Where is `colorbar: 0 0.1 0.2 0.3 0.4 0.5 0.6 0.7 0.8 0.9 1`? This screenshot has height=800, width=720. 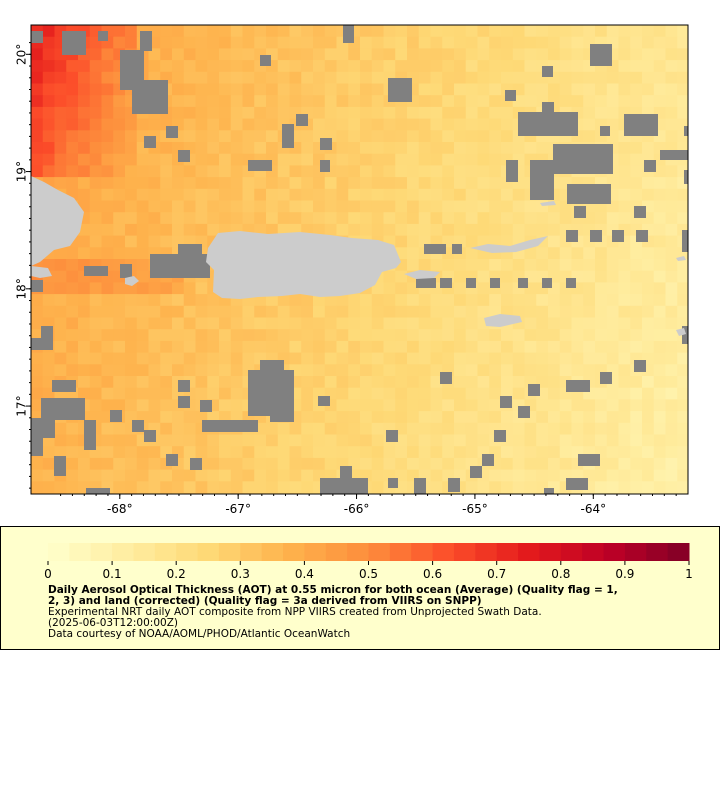 colorbar: 0 0.1 0.2 0.3 0.4 0.5 0.6 0.7 0.8 0.9 1 is located at coordinates (368, 562).